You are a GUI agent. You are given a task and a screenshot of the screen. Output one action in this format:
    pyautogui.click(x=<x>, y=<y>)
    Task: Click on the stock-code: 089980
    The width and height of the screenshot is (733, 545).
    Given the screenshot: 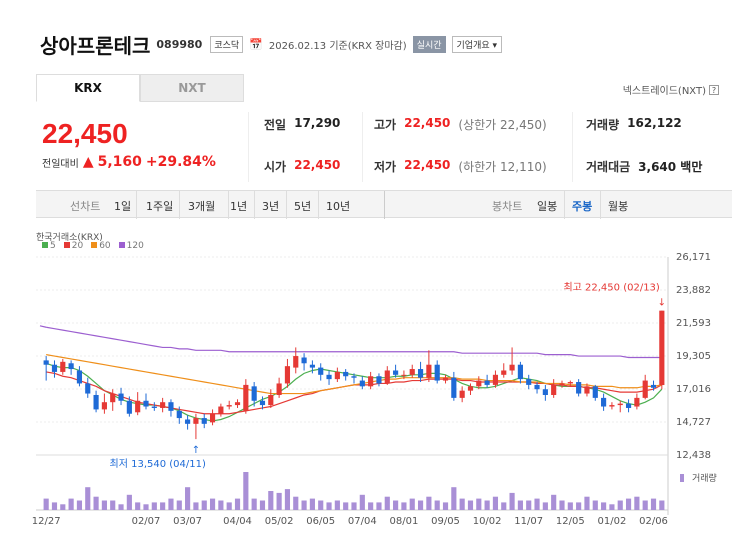 What is the action you would take?
    pyautogui.click(x=179, y=44)
    